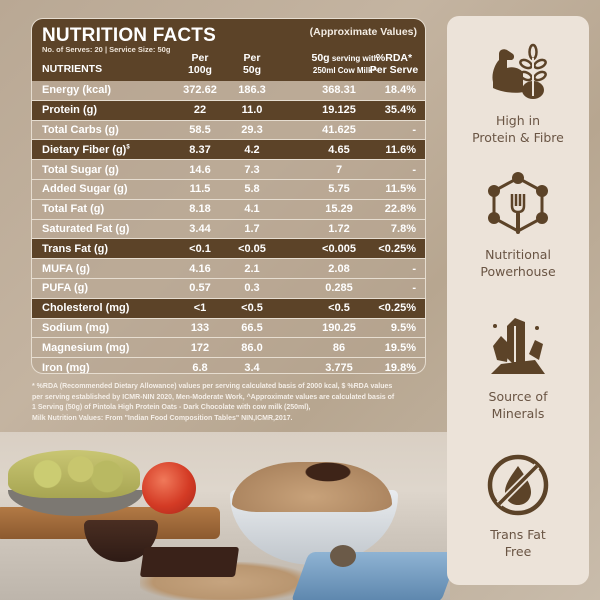 Image resolution: width=600 pixels, height=600 pixels. What do you see at coordinates (400, 368) in the screenshot?
I see `rda-value: 19.8%` at bounding box center [400, 368].